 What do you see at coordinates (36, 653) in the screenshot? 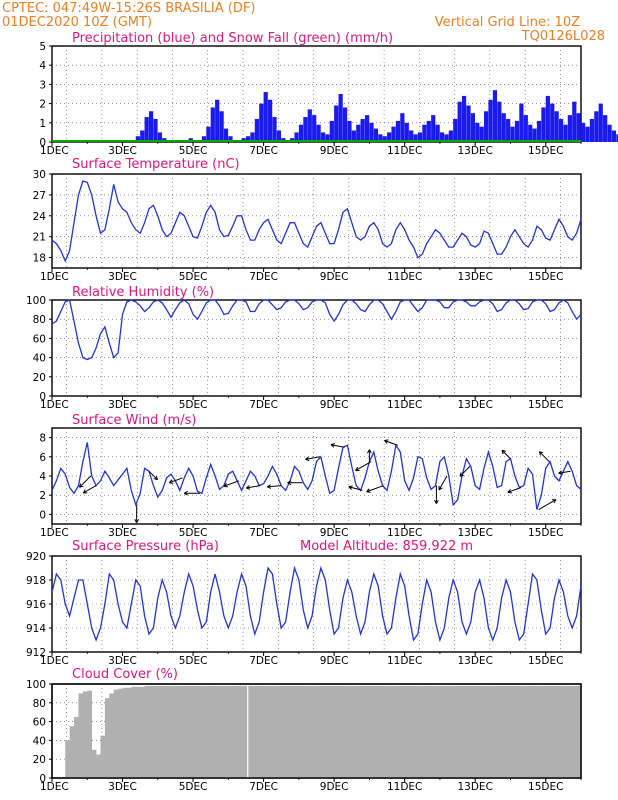
I see `y-tick-label: 912` at bounding box center [36, 653].